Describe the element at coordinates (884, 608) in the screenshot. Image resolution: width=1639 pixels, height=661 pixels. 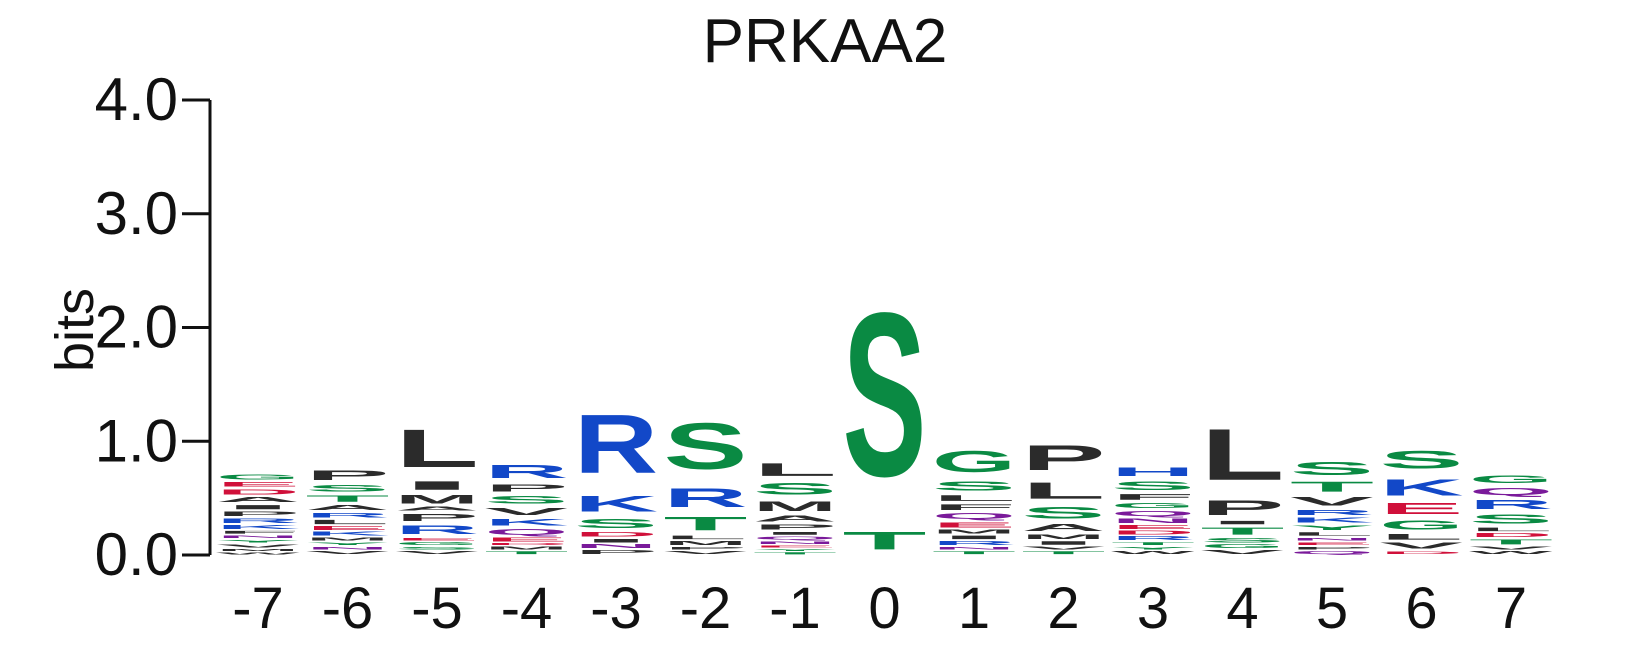
I see `x-tick-label: 0` at that location.